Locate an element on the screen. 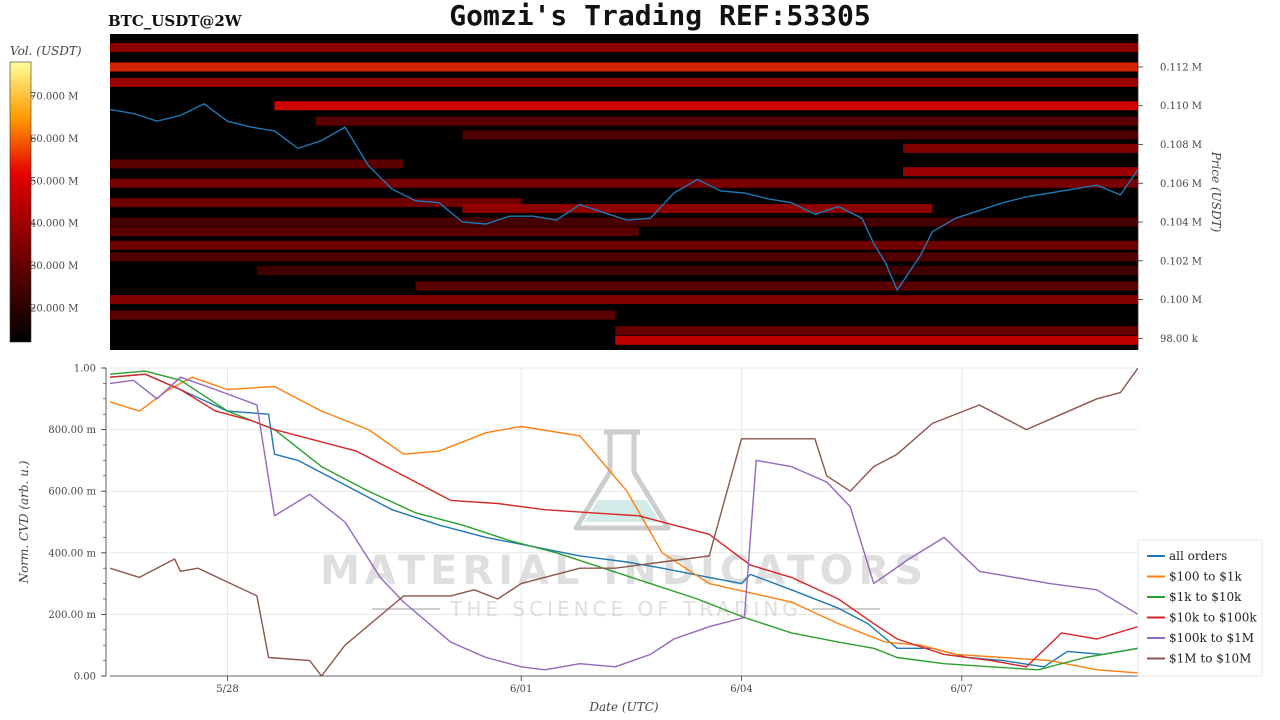 The height and width of the screenshot is (720, 1280). cvd-x-tick-label: 6/07 is located at coordinates (962, 689).